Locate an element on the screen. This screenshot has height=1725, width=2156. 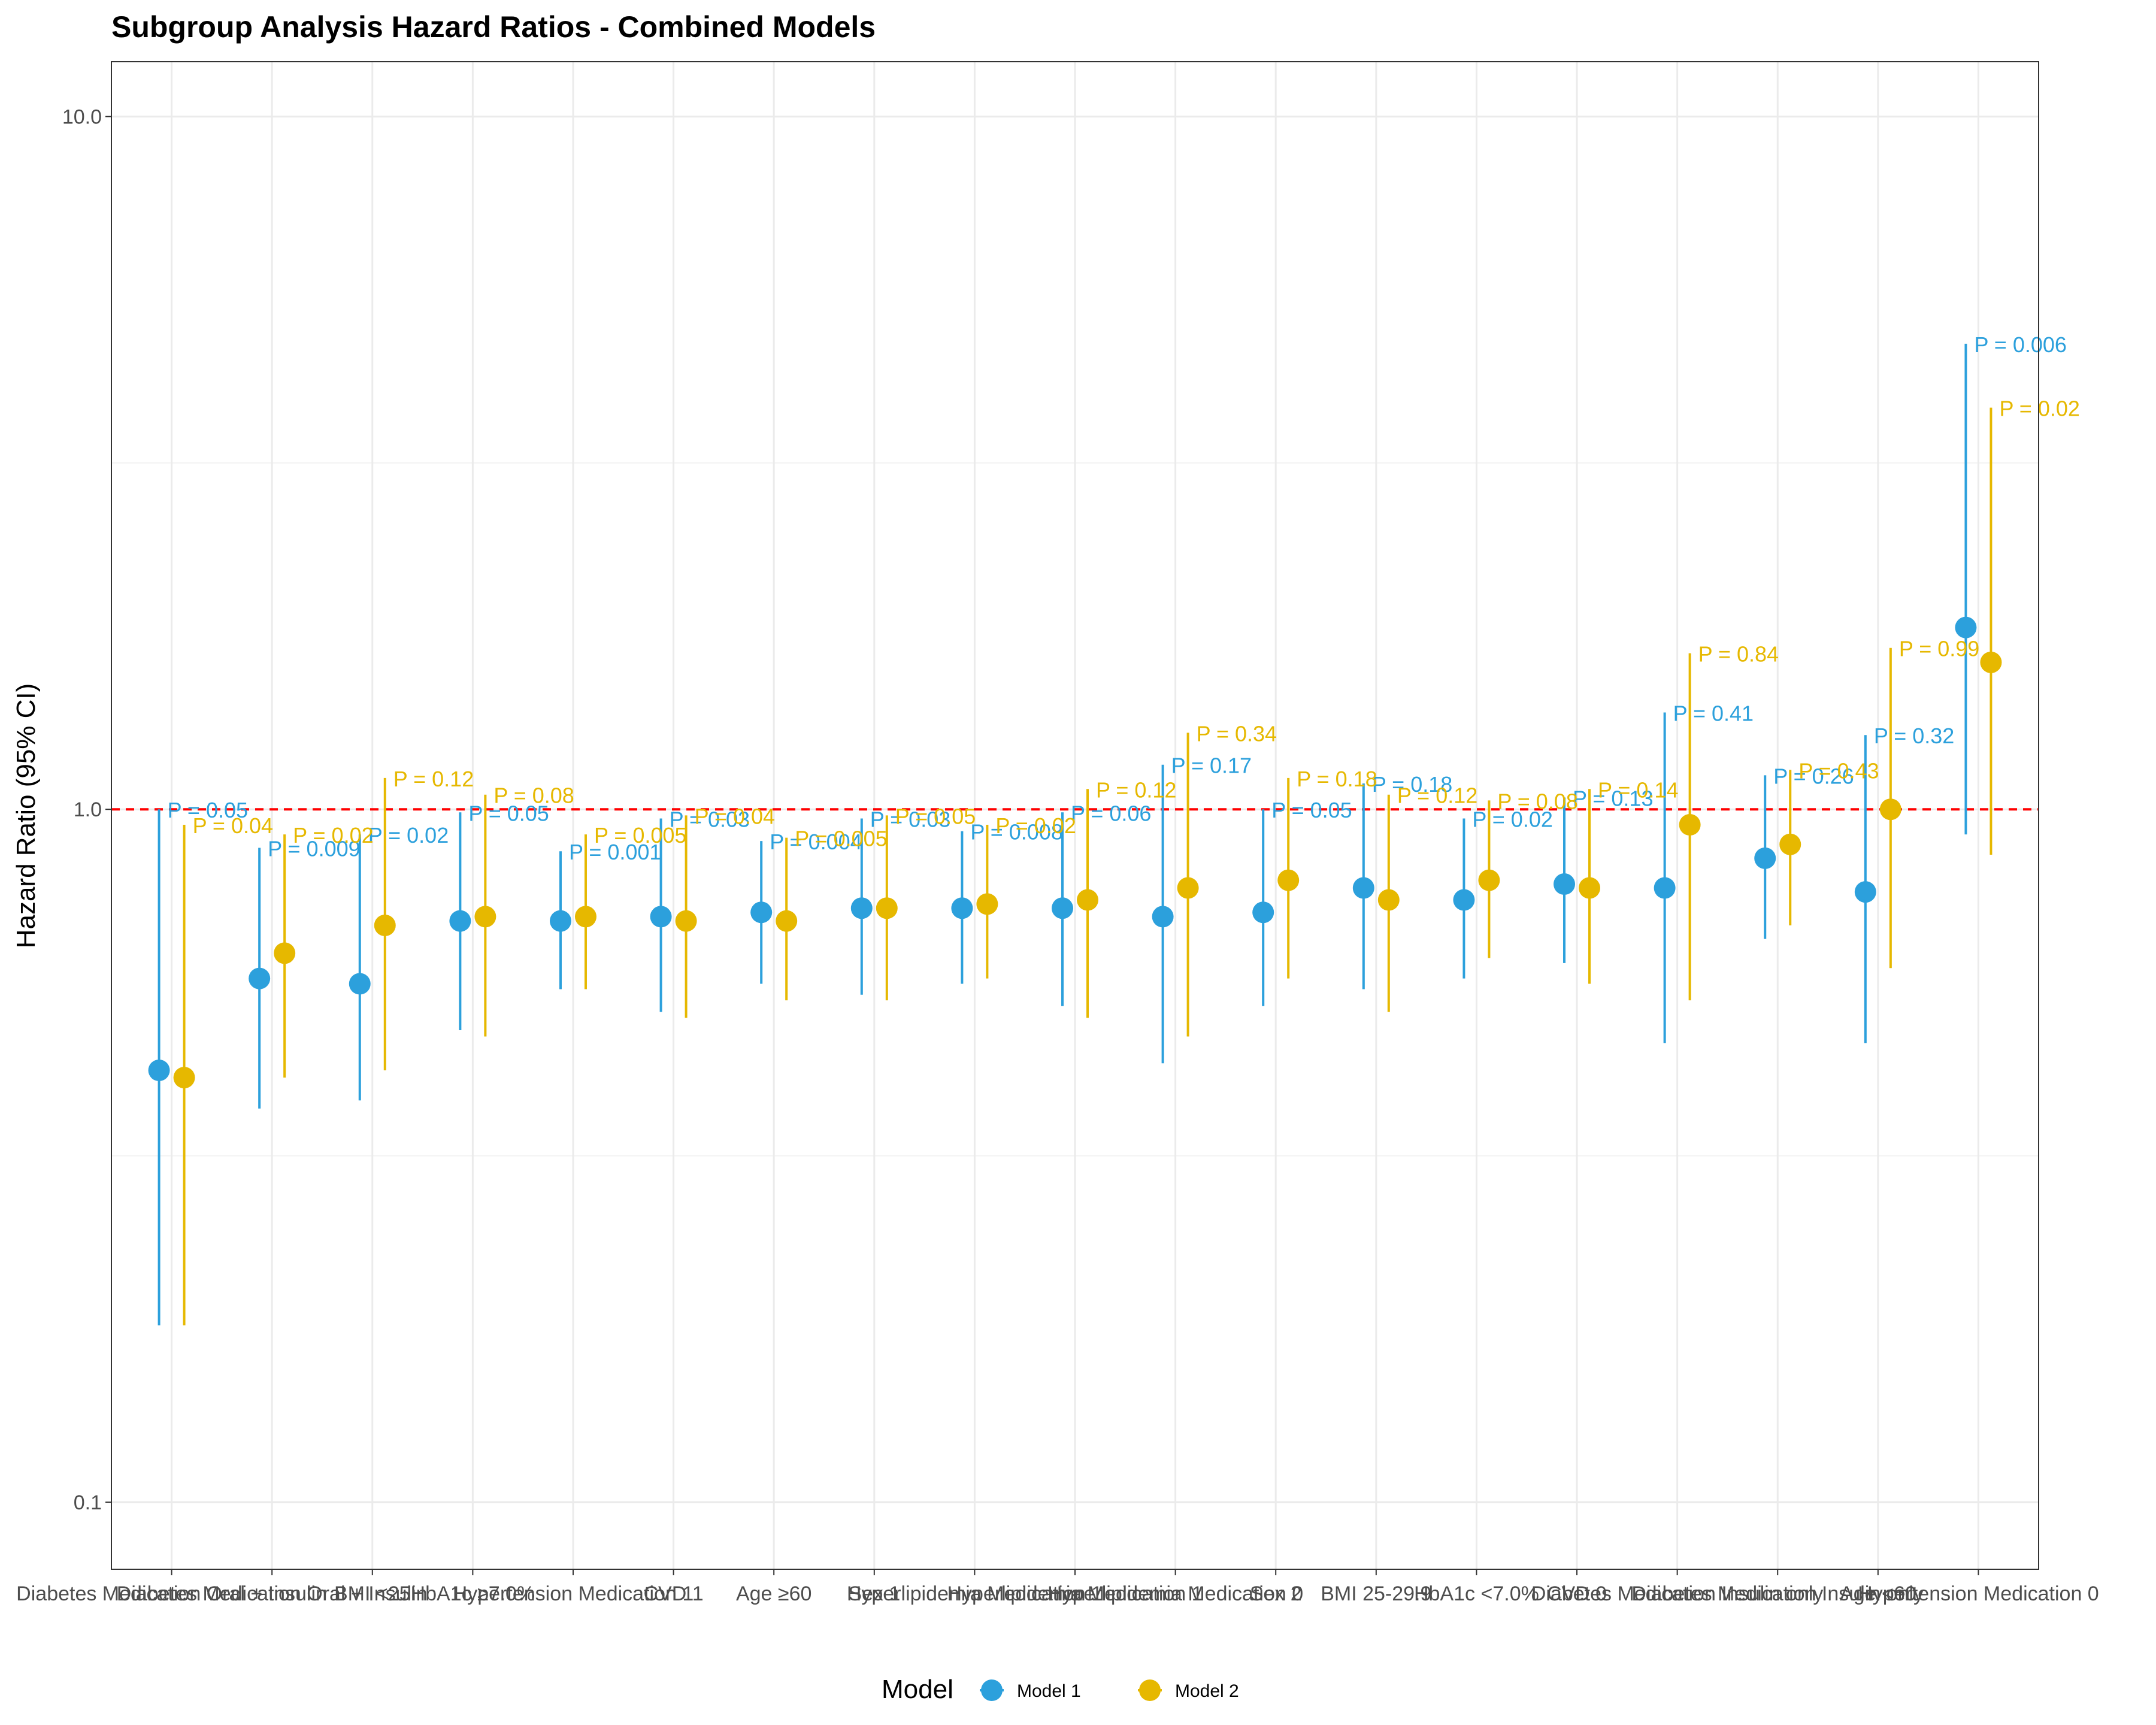
x-tick-label: CVD 1 is located at coordinates (674, 1593).